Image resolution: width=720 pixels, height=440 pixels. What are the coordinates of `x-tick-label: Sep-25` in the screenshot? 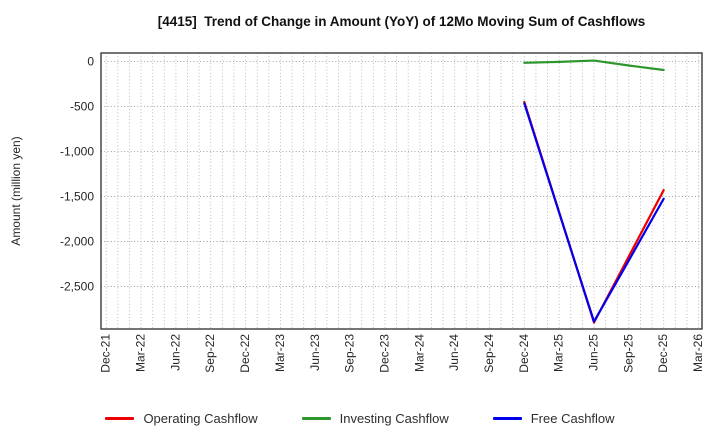 It's located at (628, 353).